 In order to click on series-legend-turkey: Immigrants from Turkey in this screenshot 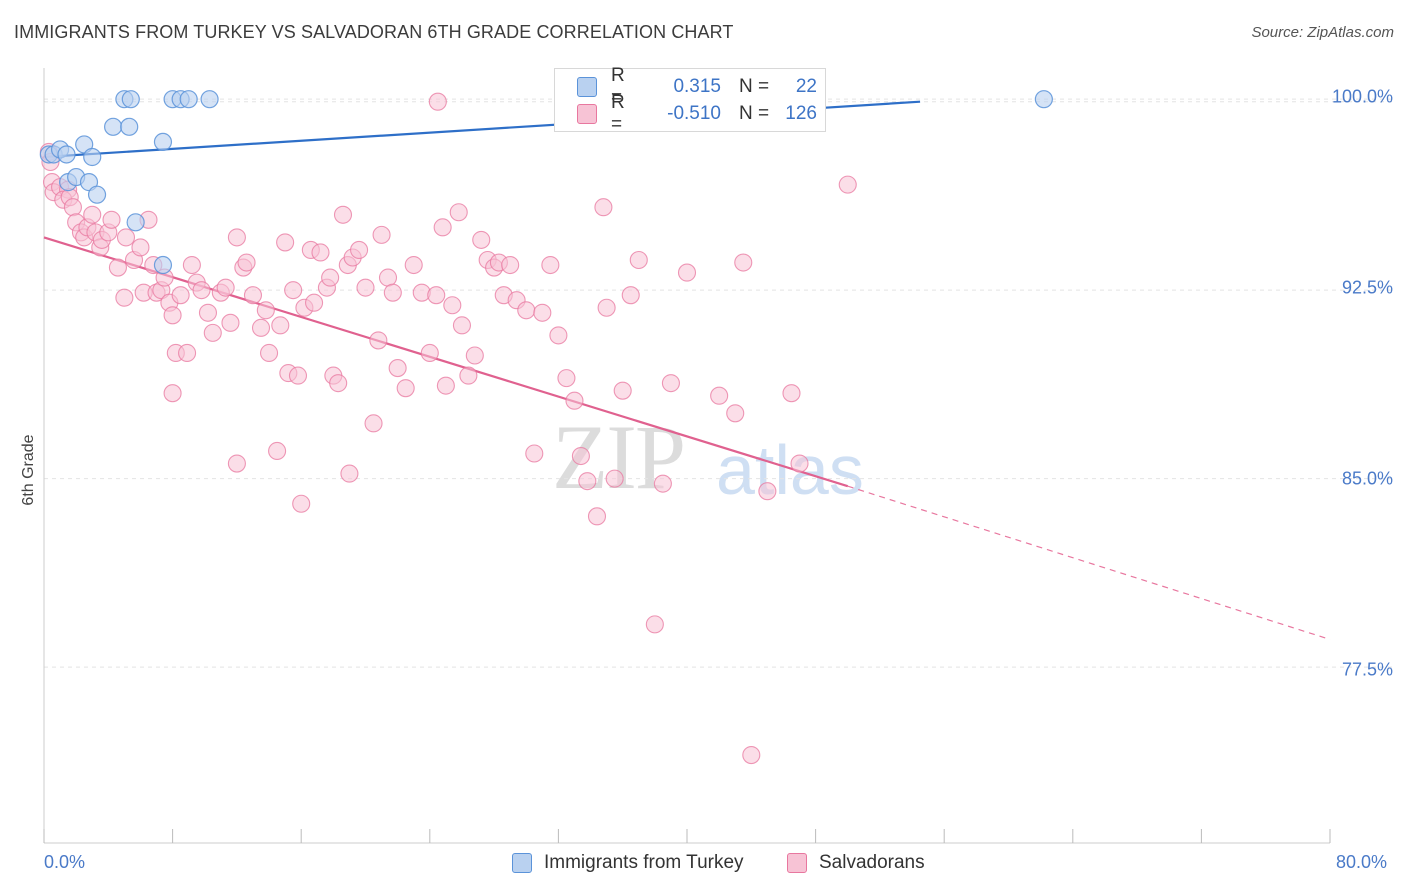, I will do `click(628, 863)`.